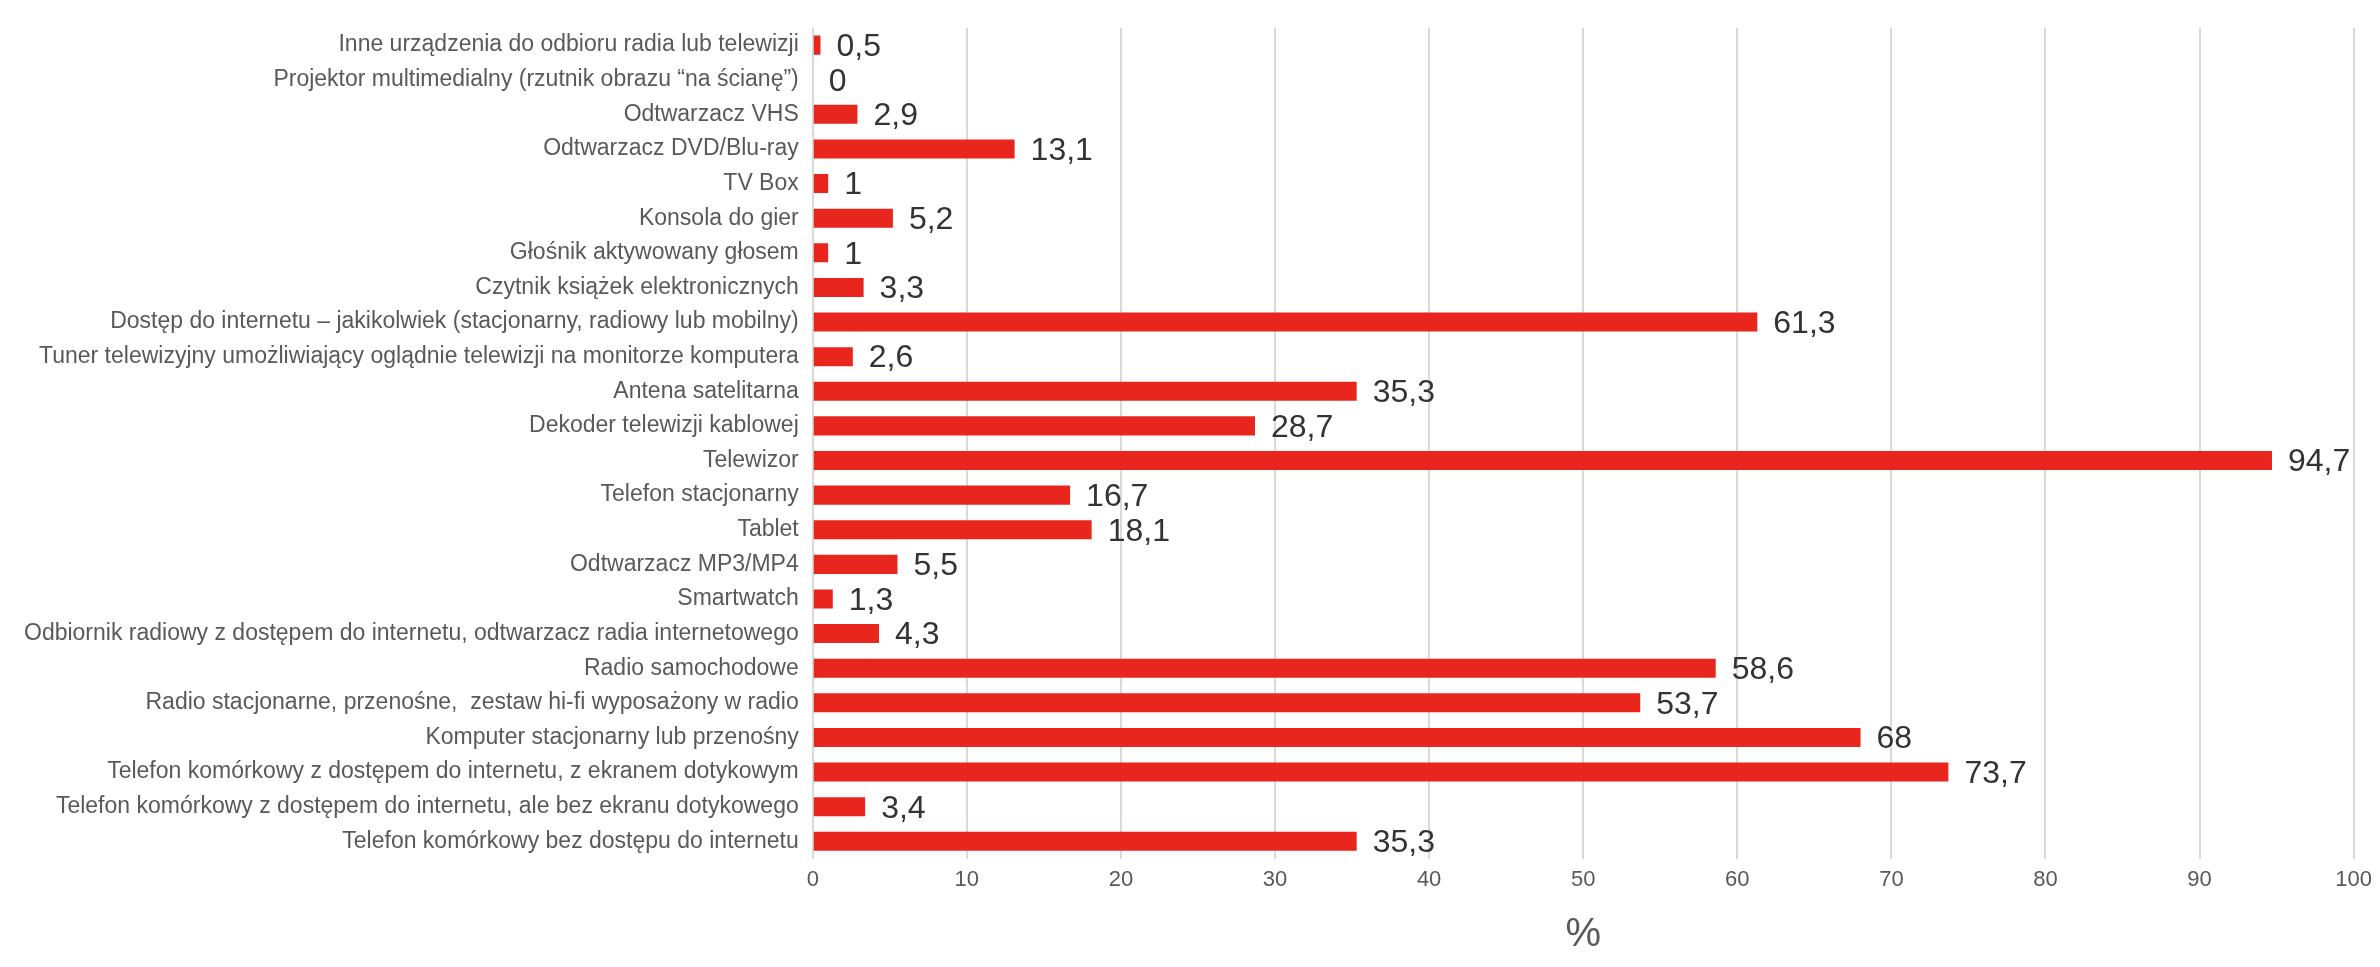 This screenshot has width=2380, height=967. What do you see at coordinates (706, 389) in the screenshot?
I see `y-tick-label: Antena satelitarna` at bounding box center [706, 389].